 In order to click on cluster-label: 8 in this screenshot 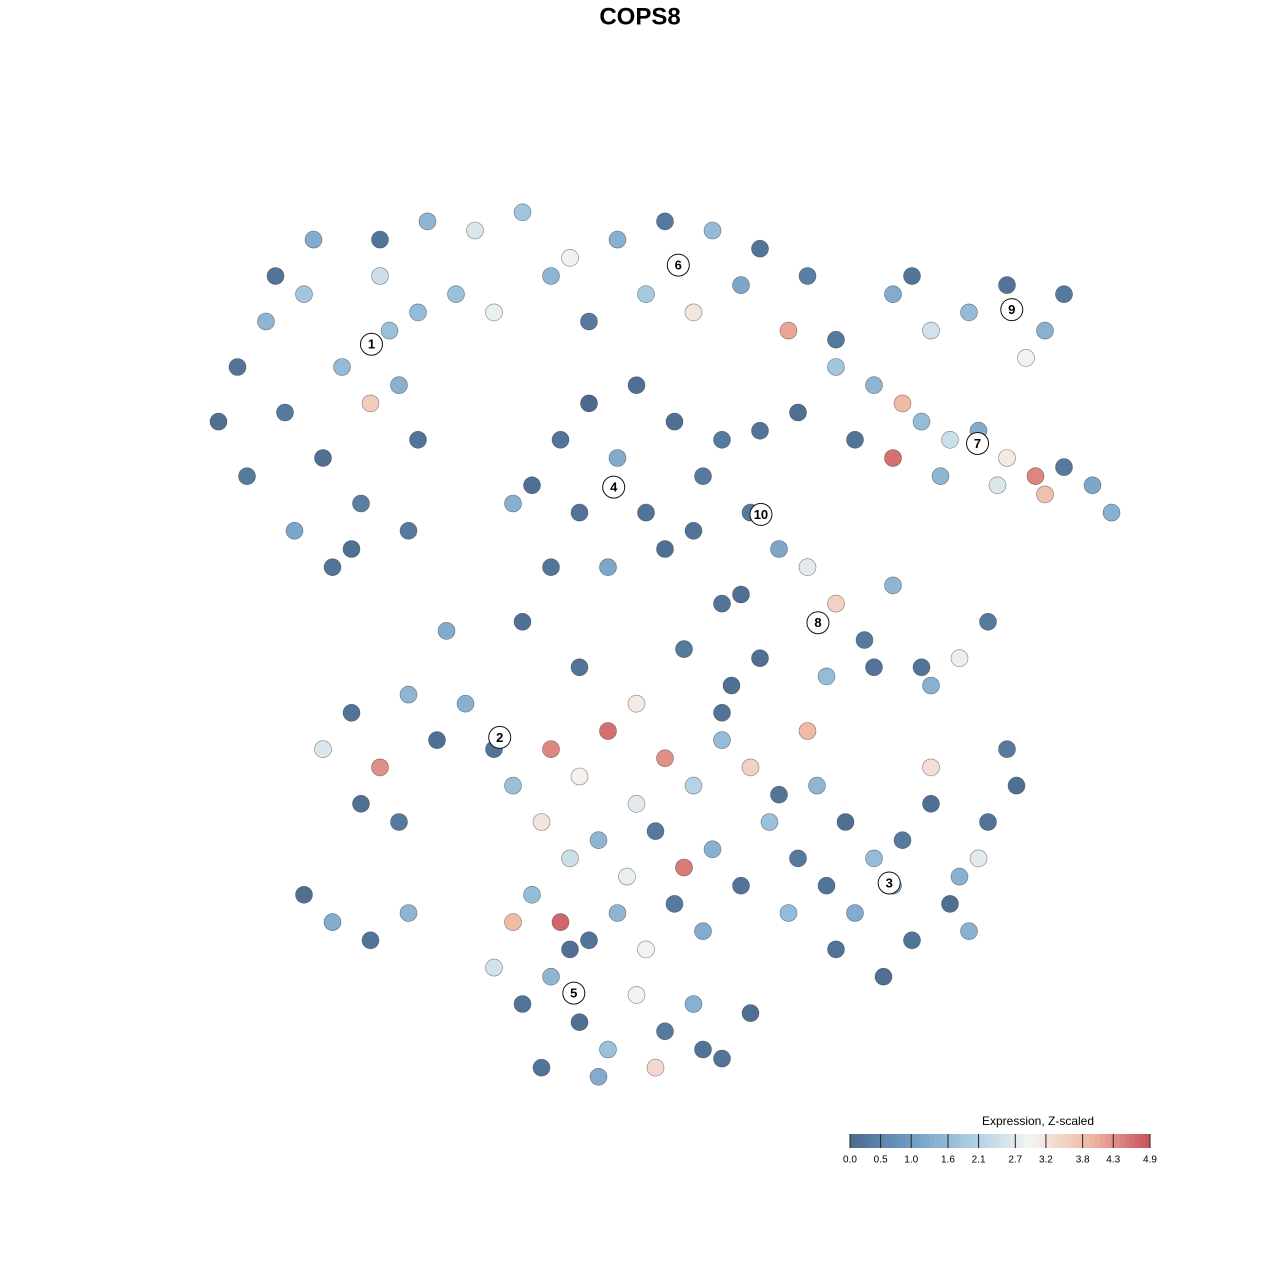, I will do `click(817, 622)`.